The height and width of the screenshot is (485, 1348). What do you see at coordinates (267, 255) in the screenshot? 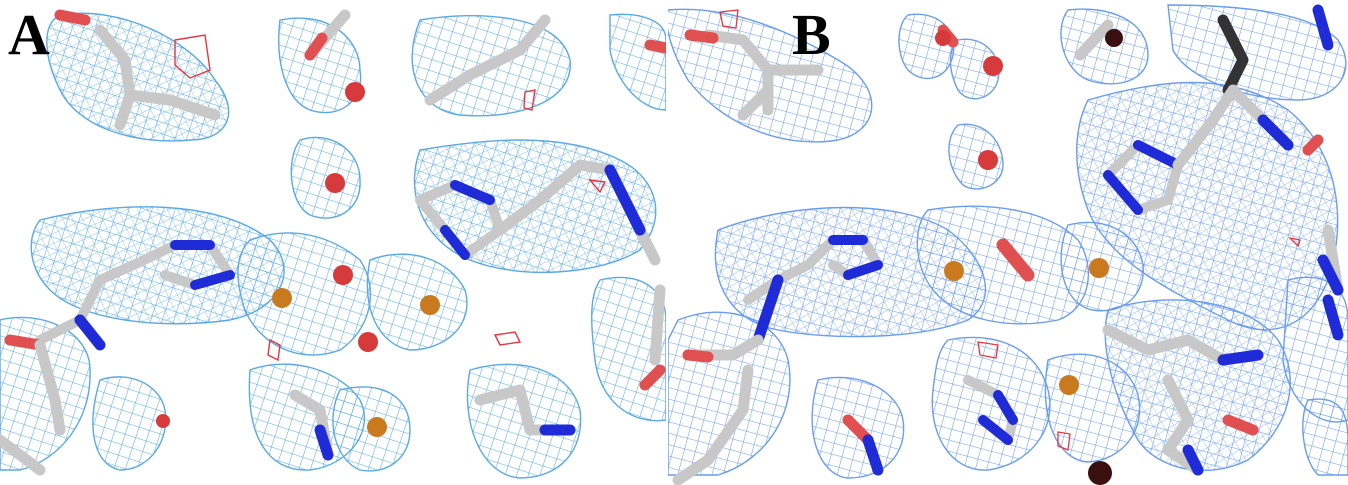
I see `panel-a-water-molecules` at bounding box center [267, 255].